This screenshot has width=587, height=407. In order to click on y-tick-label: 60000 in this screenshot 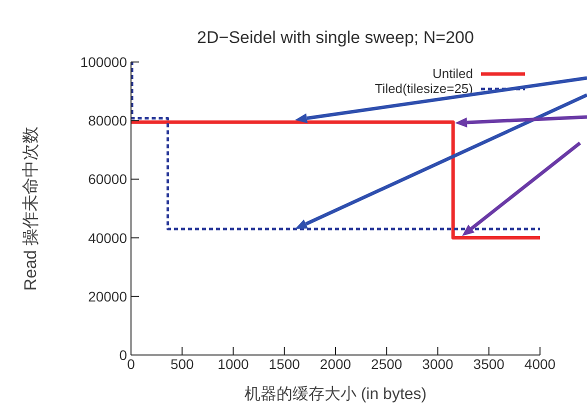, I will do `click(108, 179)`.